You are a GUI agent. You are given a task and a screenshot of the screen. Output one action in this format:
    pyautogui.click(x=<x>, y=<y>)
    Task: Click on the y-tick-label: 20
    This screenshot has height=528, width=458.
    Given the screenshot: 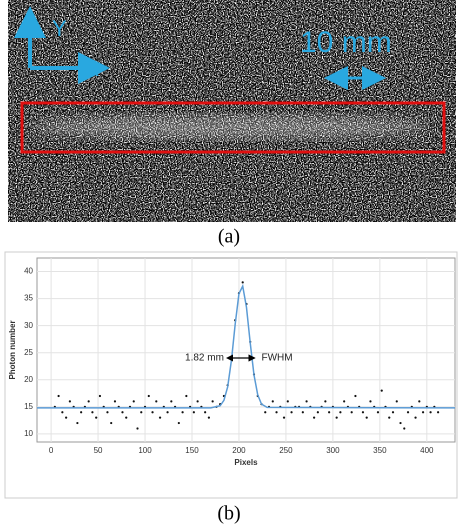 What is the action you would take?
    pyautogui.click(x=28, y=379)
    